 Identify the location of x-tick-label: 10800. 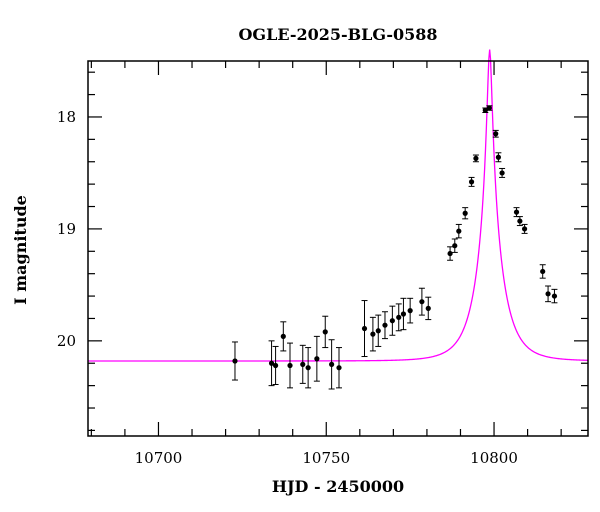
(494, 458).